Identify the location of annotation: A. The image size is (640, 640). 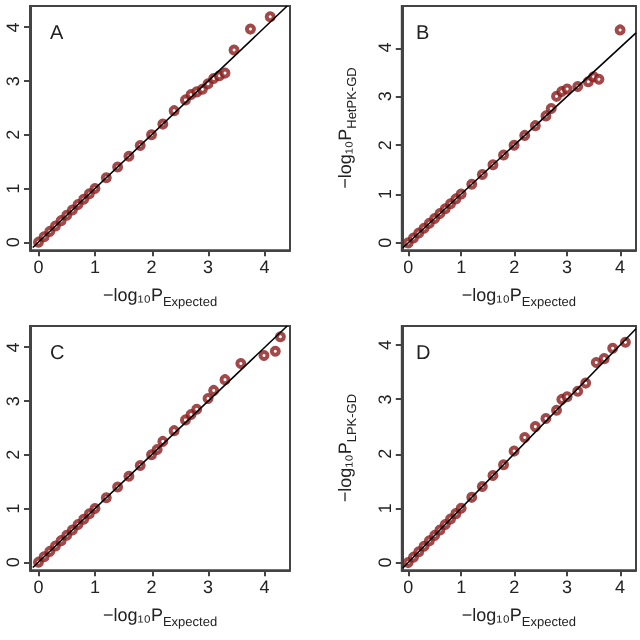
(57, 34).